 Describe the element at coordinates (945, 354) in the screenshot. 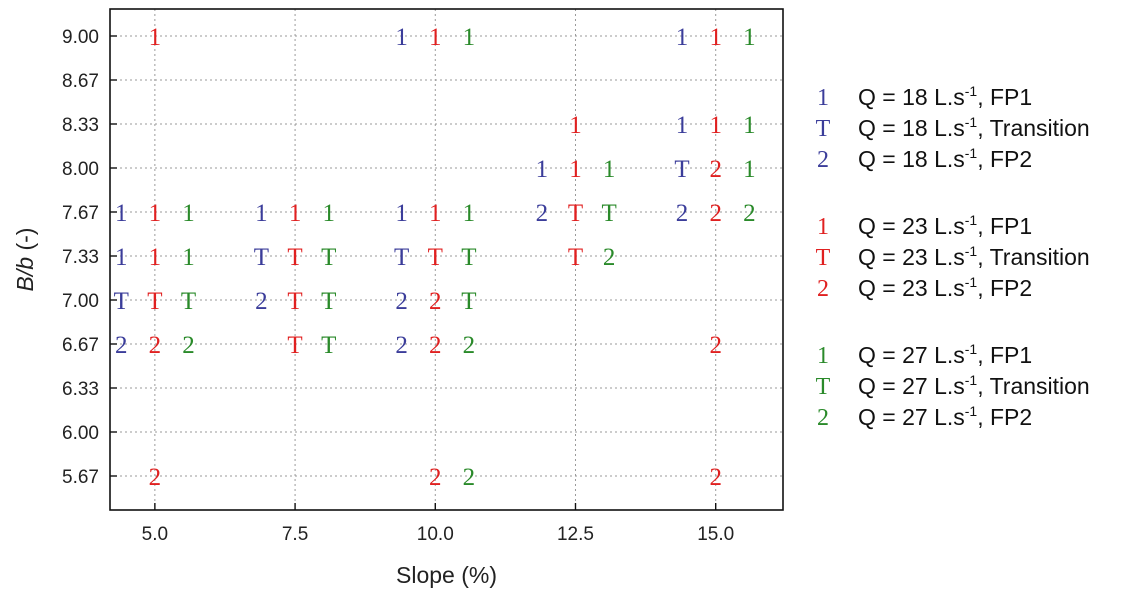

I see `legend-label: Q = 27 L.s-1, FP1` at that location.